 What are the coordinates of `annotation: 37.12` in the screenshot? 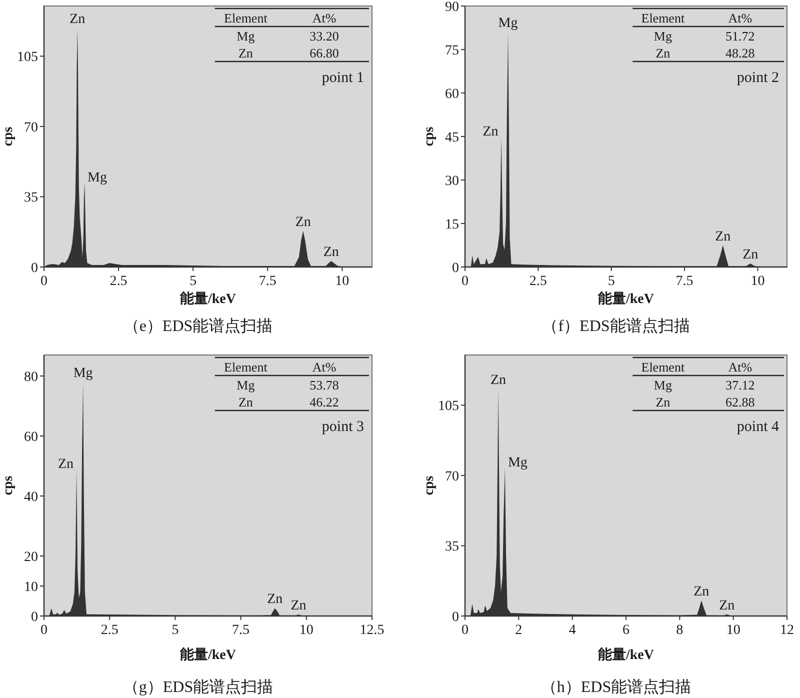 It's located at (740, 385).